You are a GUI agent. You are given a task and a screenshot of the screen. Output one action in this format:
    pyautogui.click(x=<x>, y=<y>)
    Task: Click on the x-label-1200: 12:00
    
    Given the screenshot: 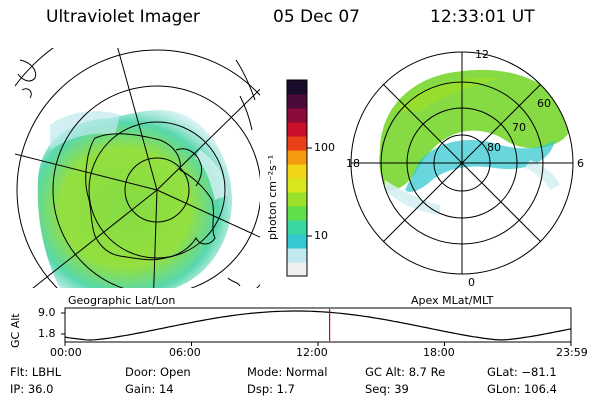 What is the action you would take?
    pyautogui.click(x=312, y=352)
    